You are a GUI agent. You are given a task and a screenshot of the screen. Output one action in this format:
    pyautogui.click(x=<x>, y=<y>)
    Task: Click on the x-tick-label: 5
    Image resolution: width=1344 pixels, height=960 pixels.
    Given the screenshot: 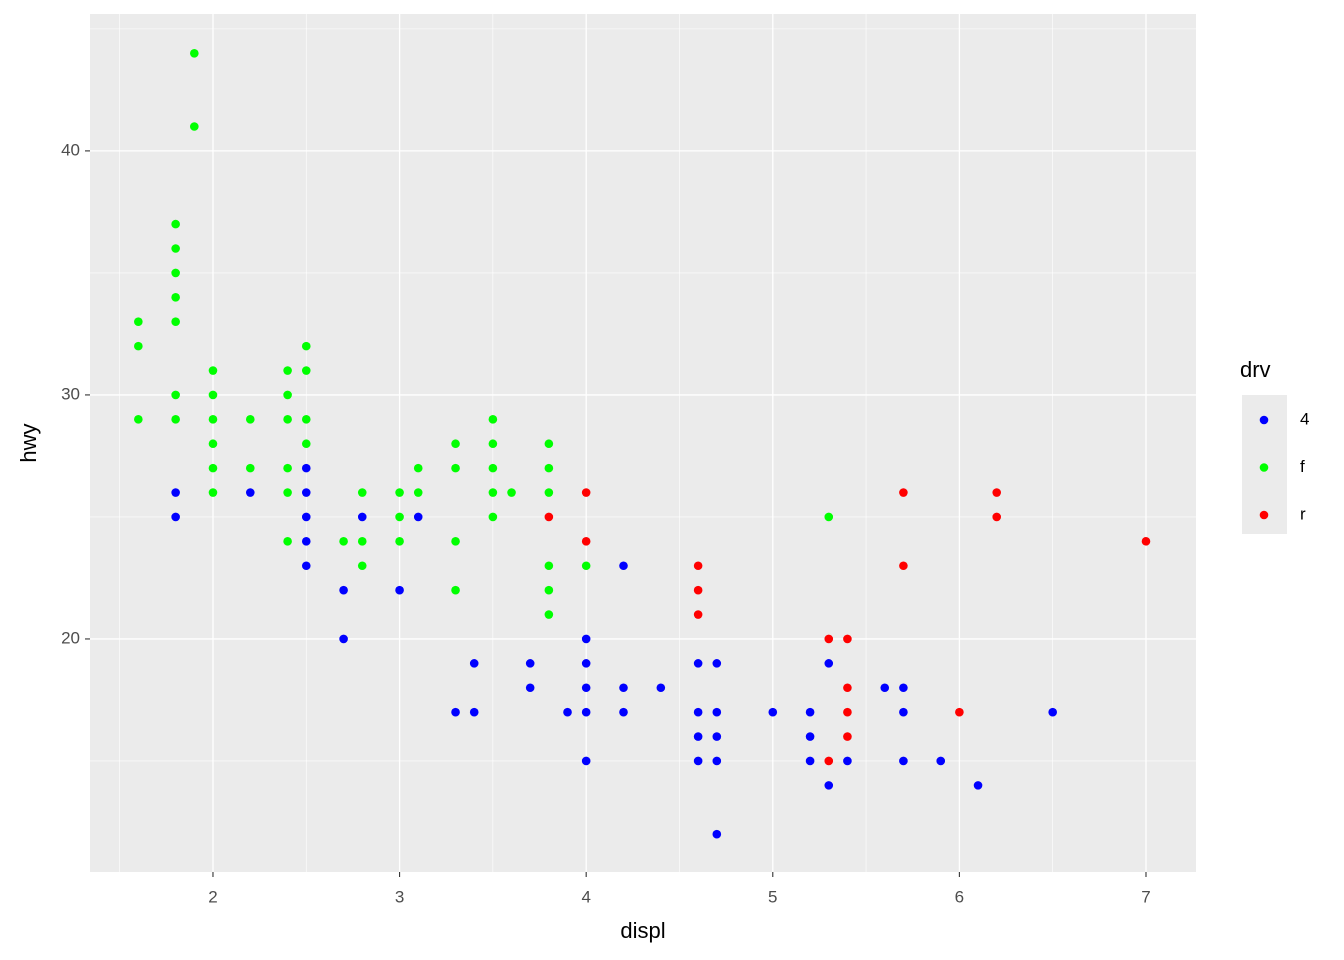 What is the action you would take?
    pyautogui.click(x=772, y=896)
    